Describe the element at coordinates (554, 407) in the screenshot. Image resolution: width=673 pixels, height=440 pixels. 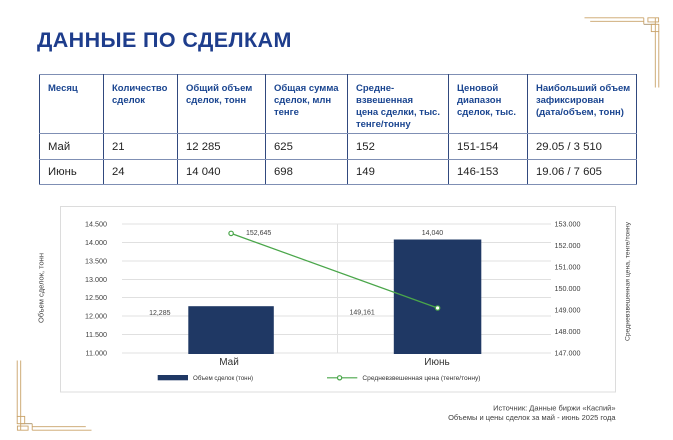
I see `svg-text:Источник: Данные биржи «Каспий: Источник: Данные биржи «Каспий»` at that location.